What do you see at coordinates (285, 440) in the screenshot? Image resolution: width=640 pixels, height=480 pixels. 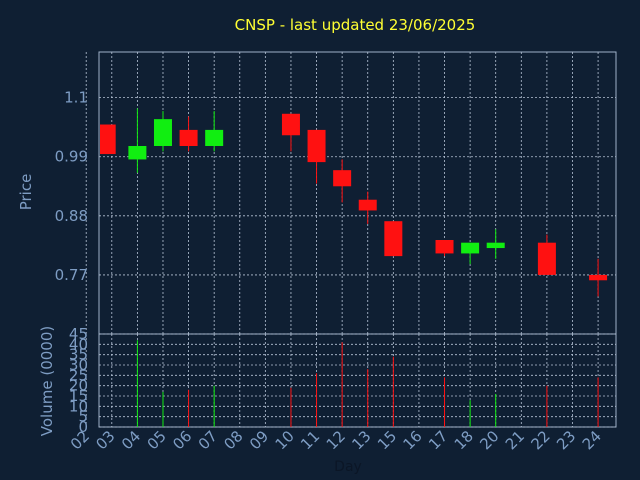 I see `x-tick-label: 10` at bounding box center [285, 440].